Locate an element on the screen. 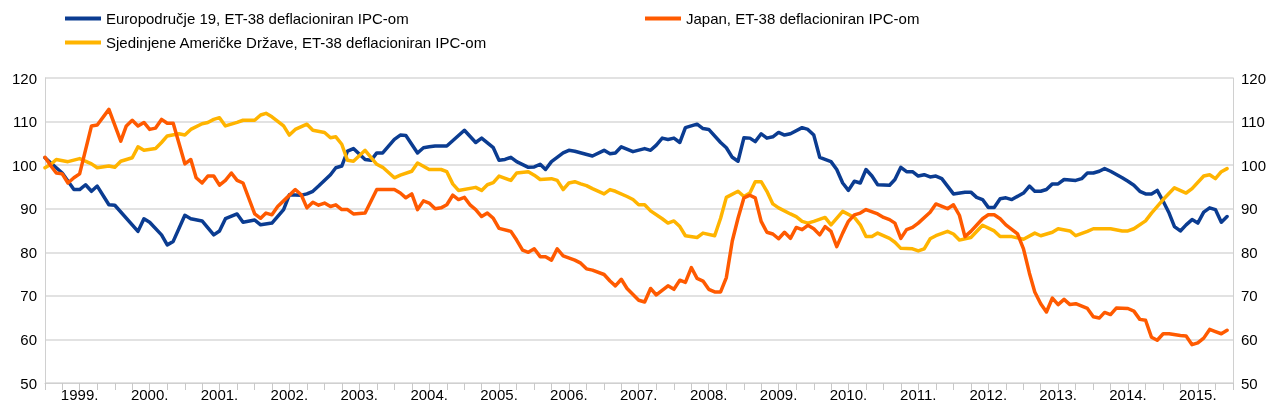 The height and width of the screenshot is (413, 1276). x-tick-label: 2004. is located at coordinates (429, 394).